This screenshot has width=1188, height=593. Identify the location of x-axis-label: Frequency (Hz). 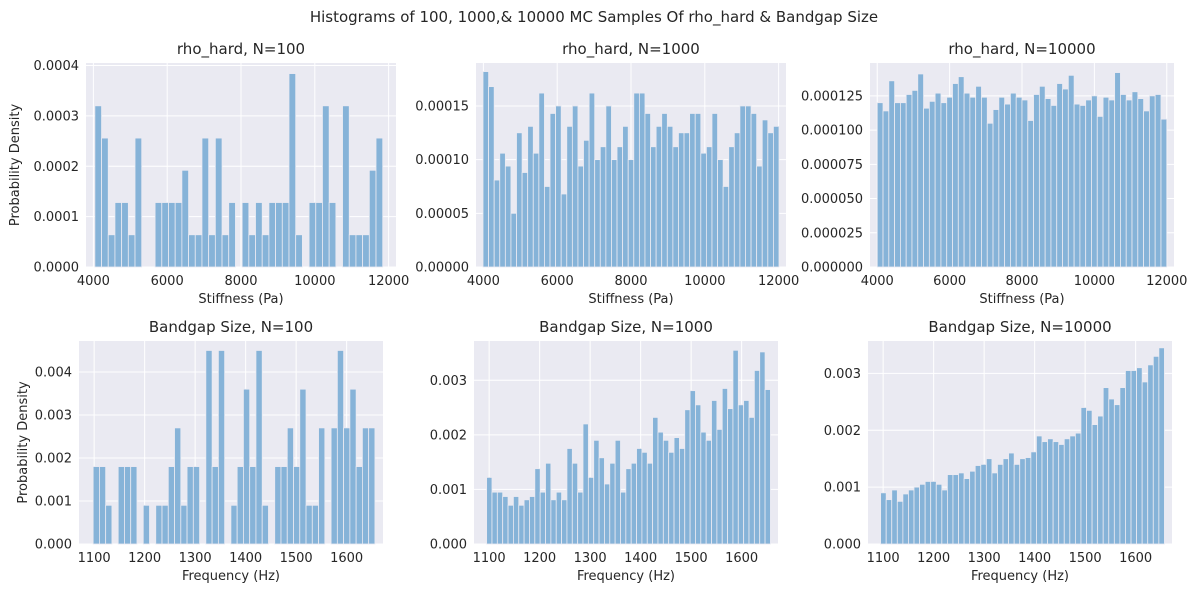
(1020, 576).